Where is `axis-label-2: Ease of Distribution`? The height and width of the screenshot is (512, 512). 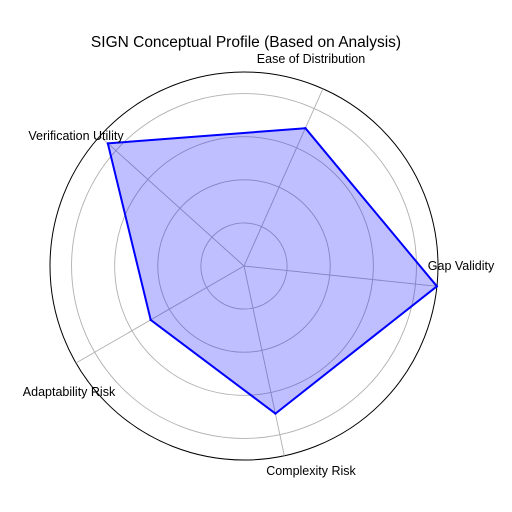
axis-label-2: Ease of Distribution is located at coordinates (311, 59).